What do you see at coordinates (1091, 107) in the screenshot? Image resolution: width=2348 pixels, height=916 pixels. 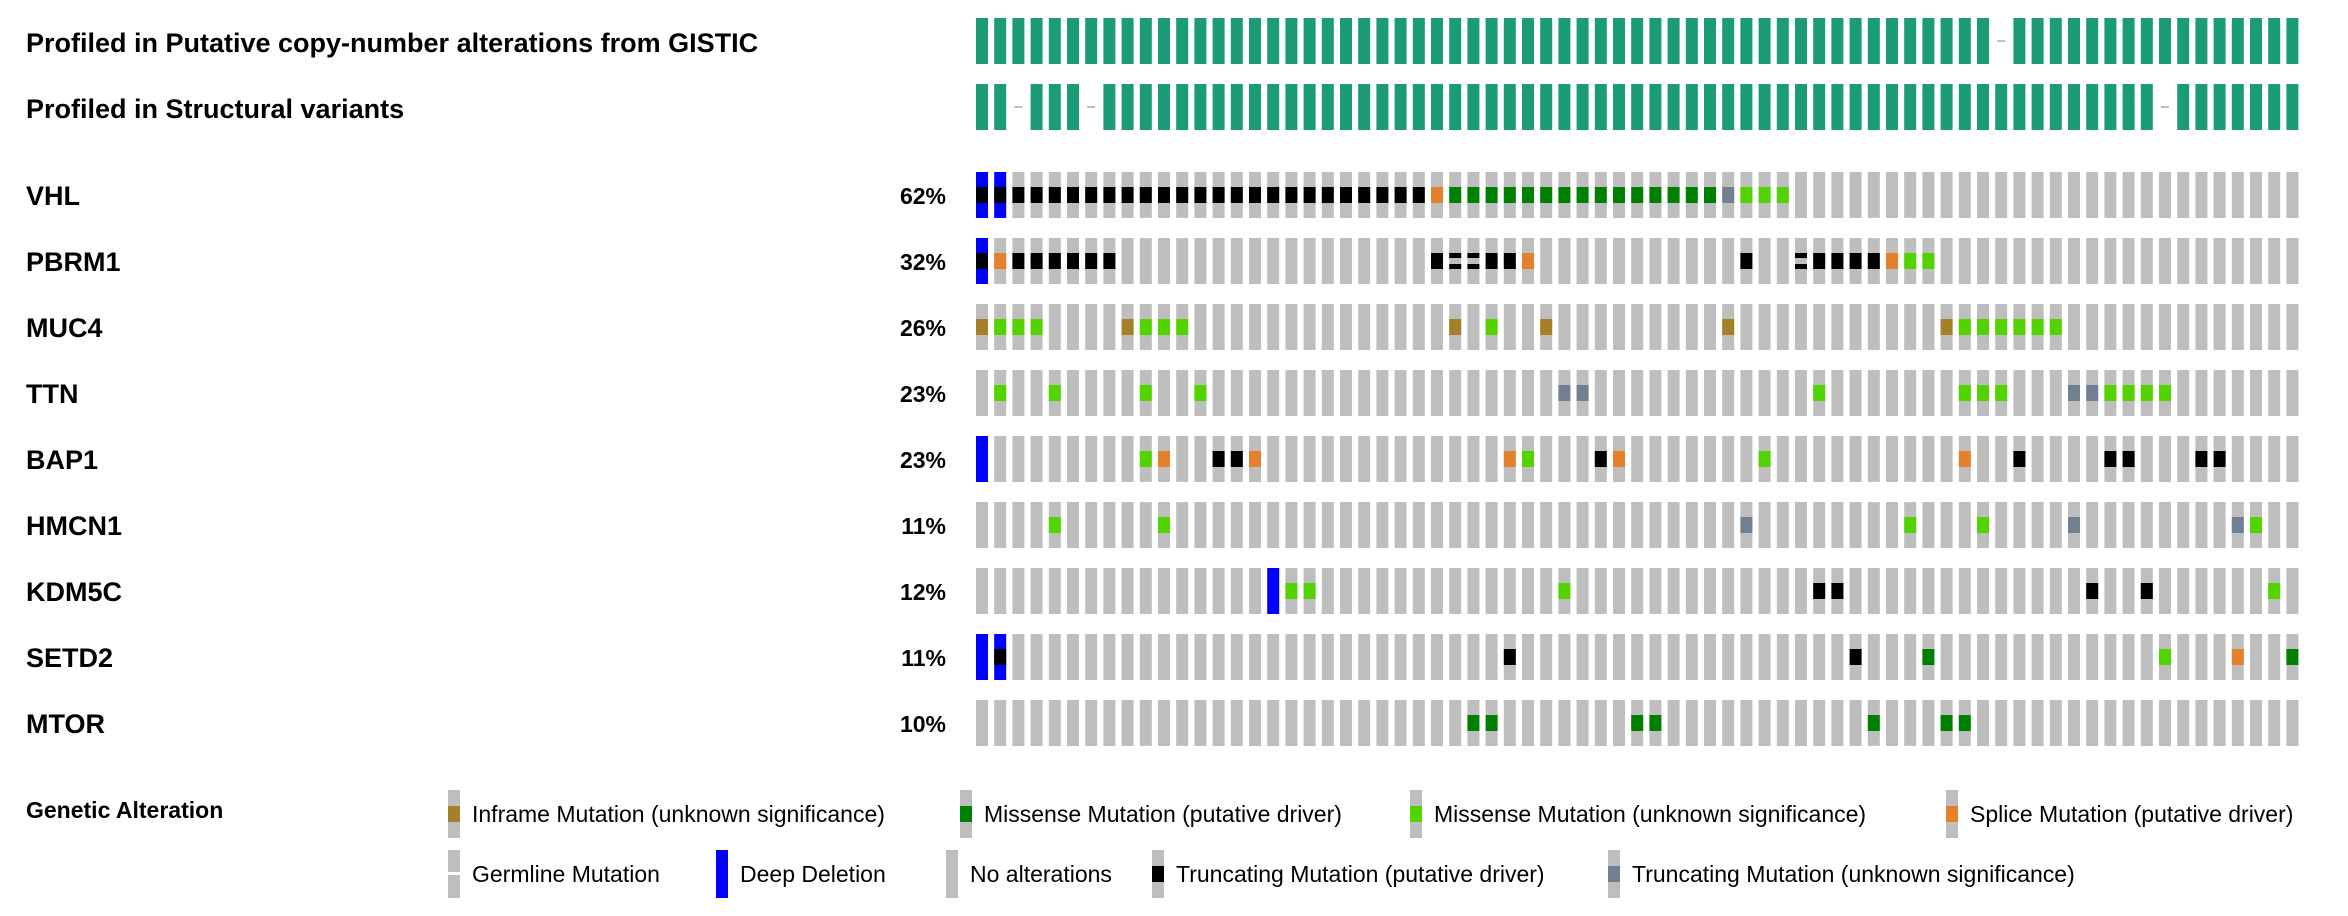 I see `not-profiled-cell` at bounding box center [1091, 107].